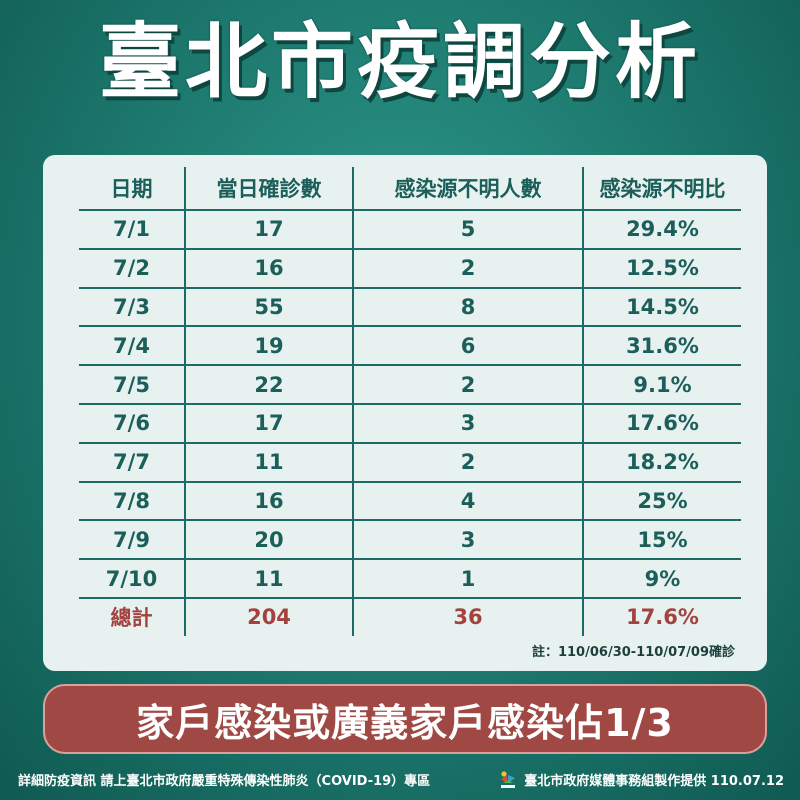  I want to click on table-row: 7/9 20 3 15%, so click(410, 540).